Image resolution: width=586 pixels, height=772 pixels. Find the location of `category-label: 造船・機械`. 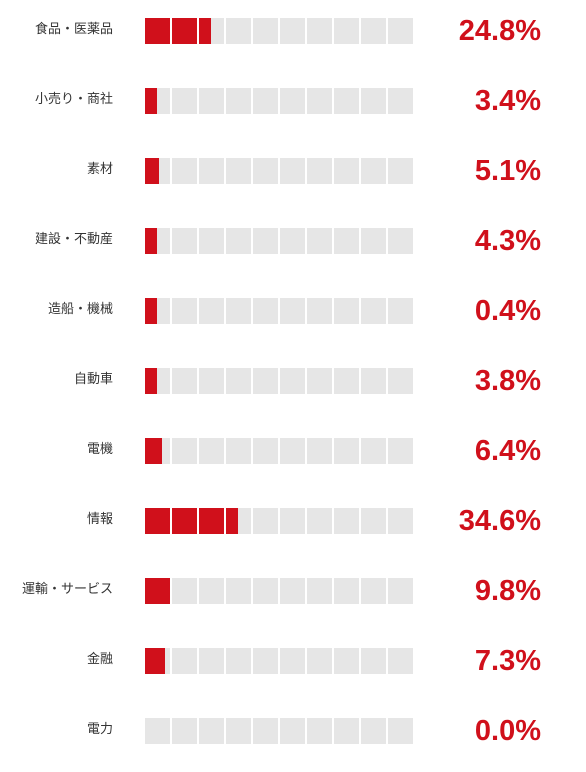

category-label: 造船・機械 is located at coordinates (80, 309).